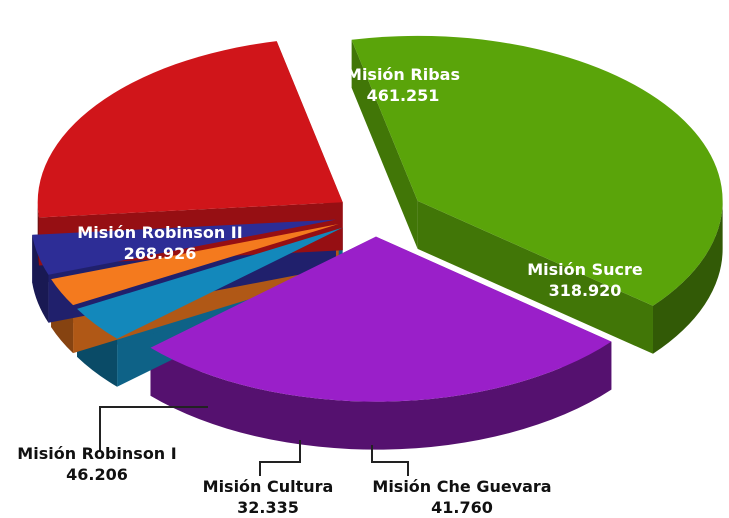 The image size is (729, 518). Describe the element at coordinates (462, 497) in the screenshot. I see `slice-label-che-guevara: Misión Che Guevara 41.760` at that location.